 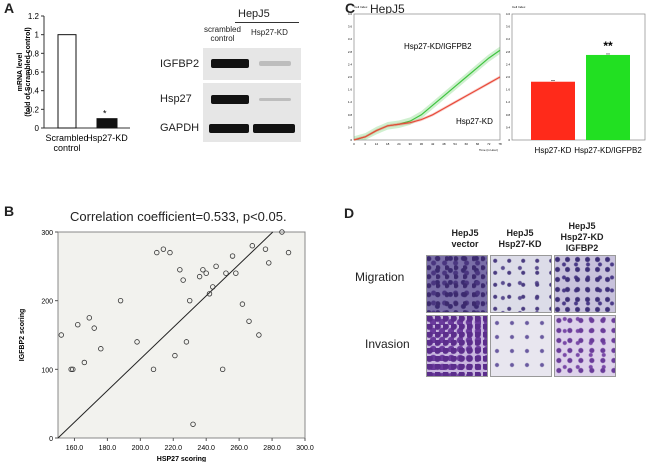 I want to click on a-ytick-label: 0.2, so click(x=34, y=109).